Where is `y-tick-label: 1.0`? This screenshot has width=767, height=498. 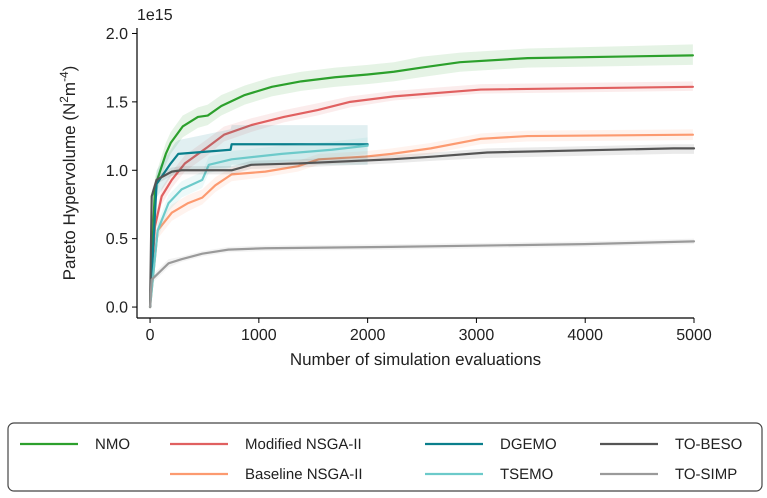 y-tick-label: 1.0 is located at coordinates (117, 171).